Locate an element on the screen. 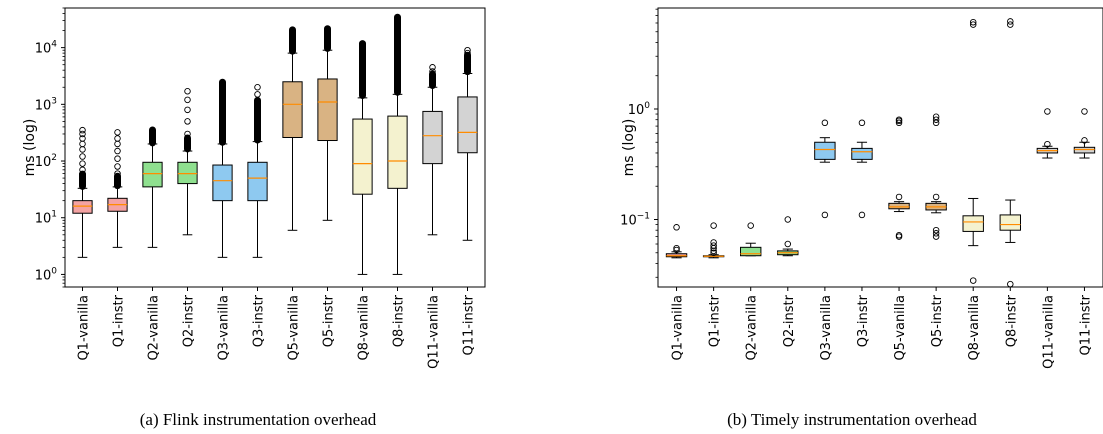  y-tick-exponent: −1 is located at coordinates (643, 216).